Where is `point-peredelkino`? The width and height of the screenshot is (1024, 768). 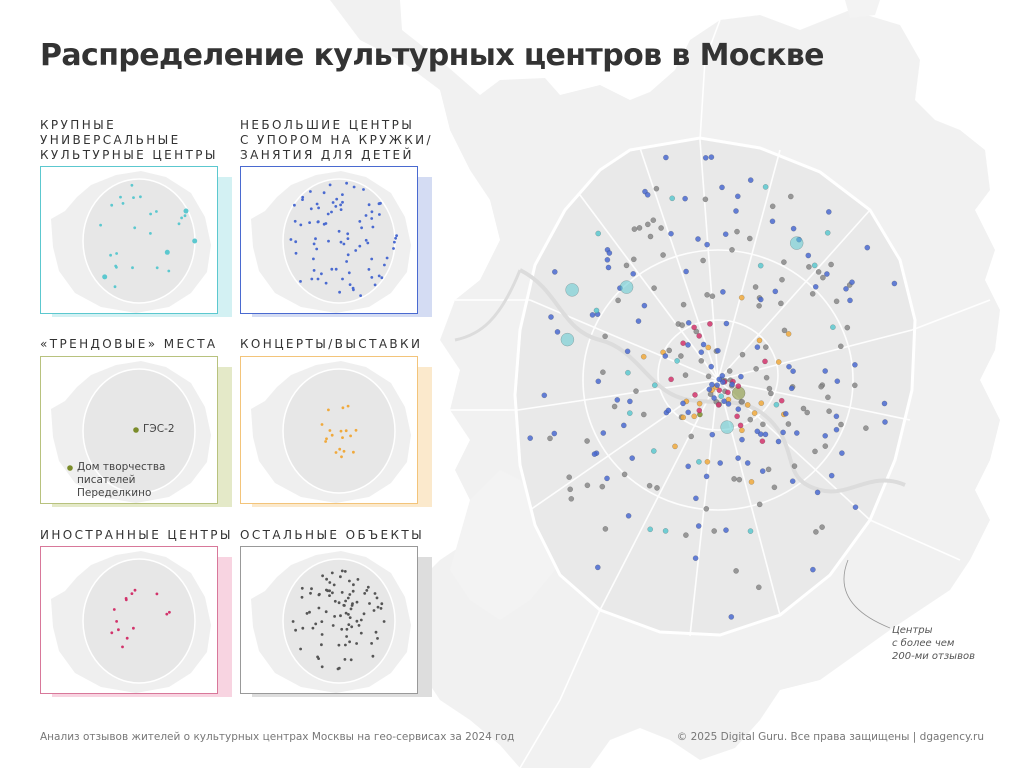
point-peredelkino is located at coordinates (70, 468).